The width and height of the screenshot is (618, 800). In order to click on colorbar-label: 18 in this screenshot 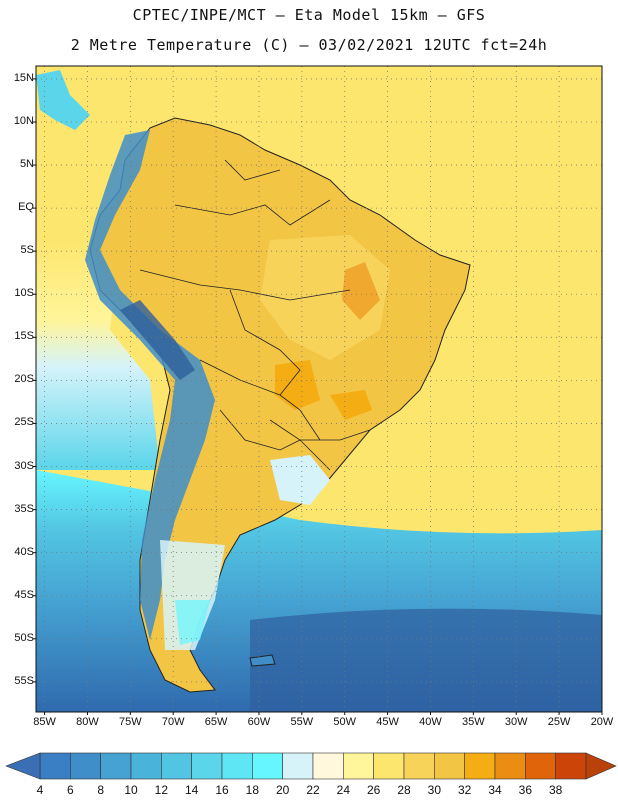, I will do `click(252, 790)`.